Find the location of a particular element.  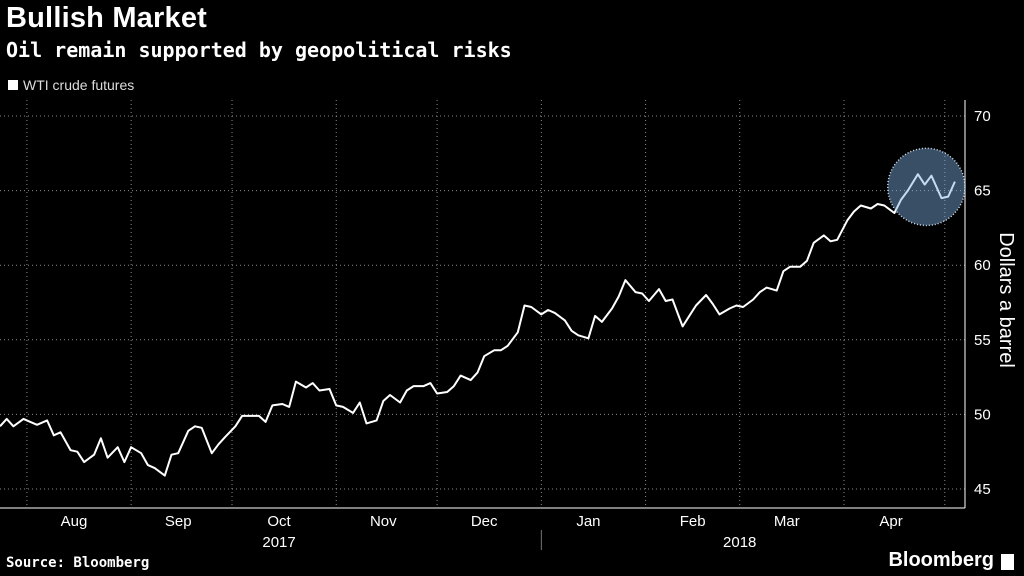

brand-mark-icon is located at coordinates (1007, 562).